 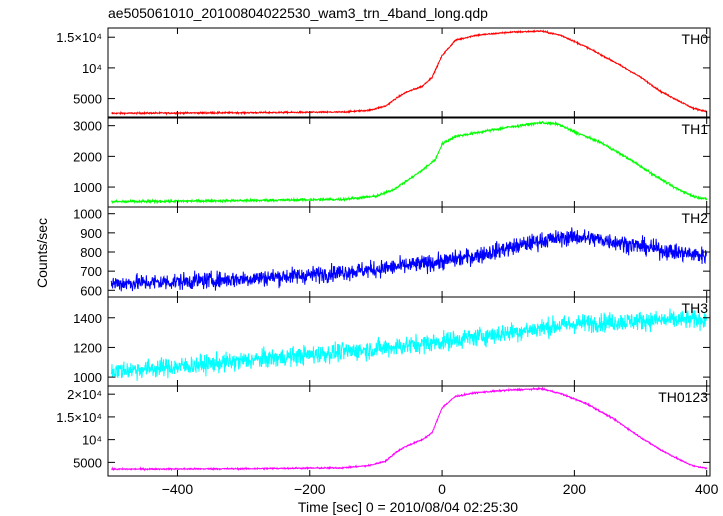 What do you see at coordinates (87, 126) in the screenshot?
I see `y-tick-label: 3000` at bounding box center [87, 126].